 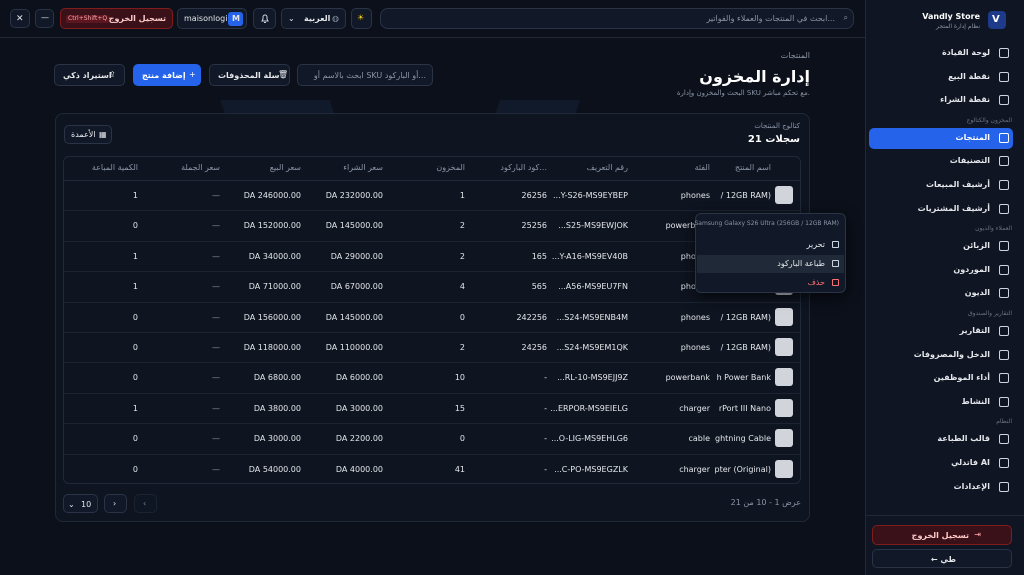 What do you see at coordinates (953, 208) in the screenshot?
I see `nav-item: أرشيف المشتريات` at bounding box center [953, 208].